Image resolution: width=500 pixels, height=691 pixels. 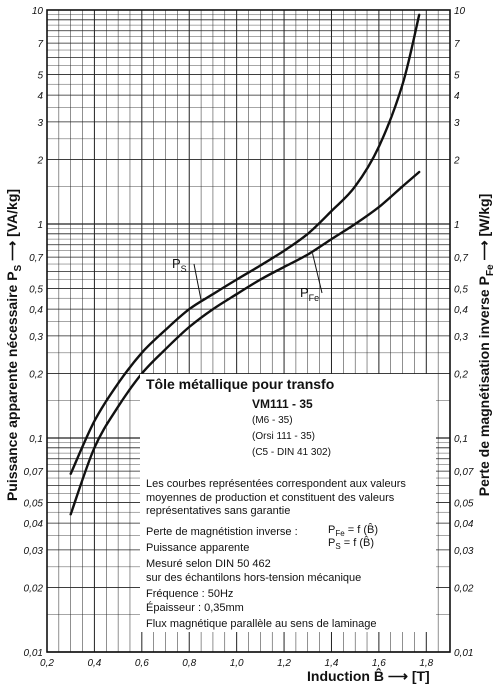 I want to click on y-tick-label-left: 1, so click(x=40, y=225).